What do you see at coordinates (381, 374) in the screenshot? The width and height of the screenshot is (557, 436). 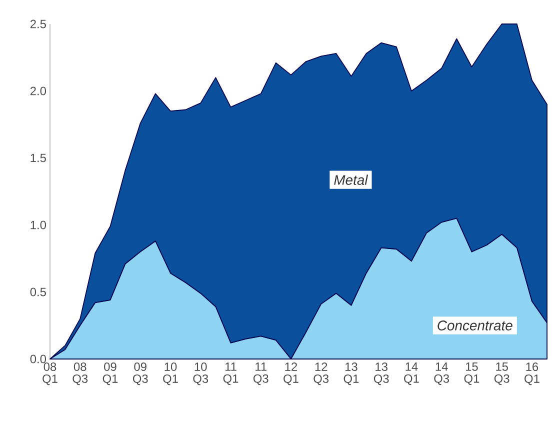 I see `x-tick-label: 13 Q3` at bounding box center [381, 374].